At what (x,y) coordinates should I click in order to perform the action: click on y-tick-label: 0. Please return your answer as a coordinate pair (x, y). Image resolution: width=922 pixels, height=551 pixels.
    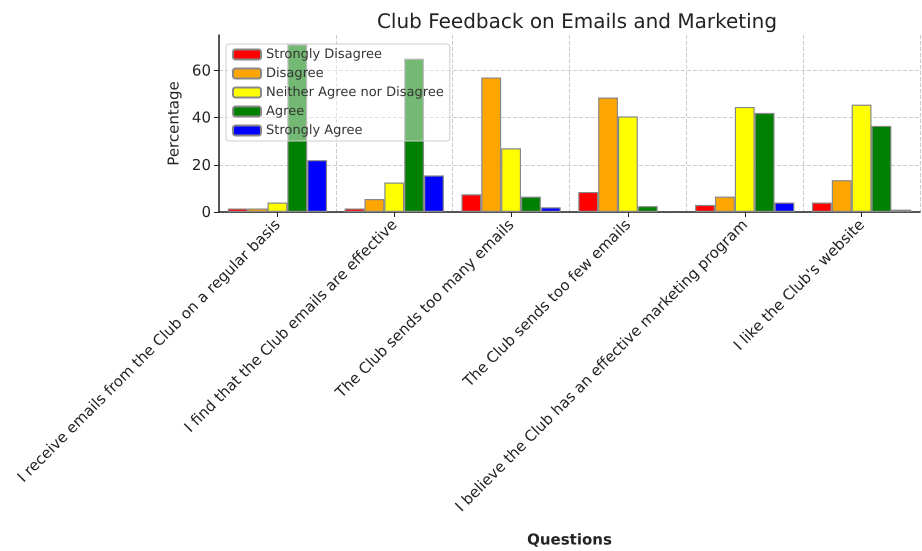
    Looking at the image, I should click on (206, 212).